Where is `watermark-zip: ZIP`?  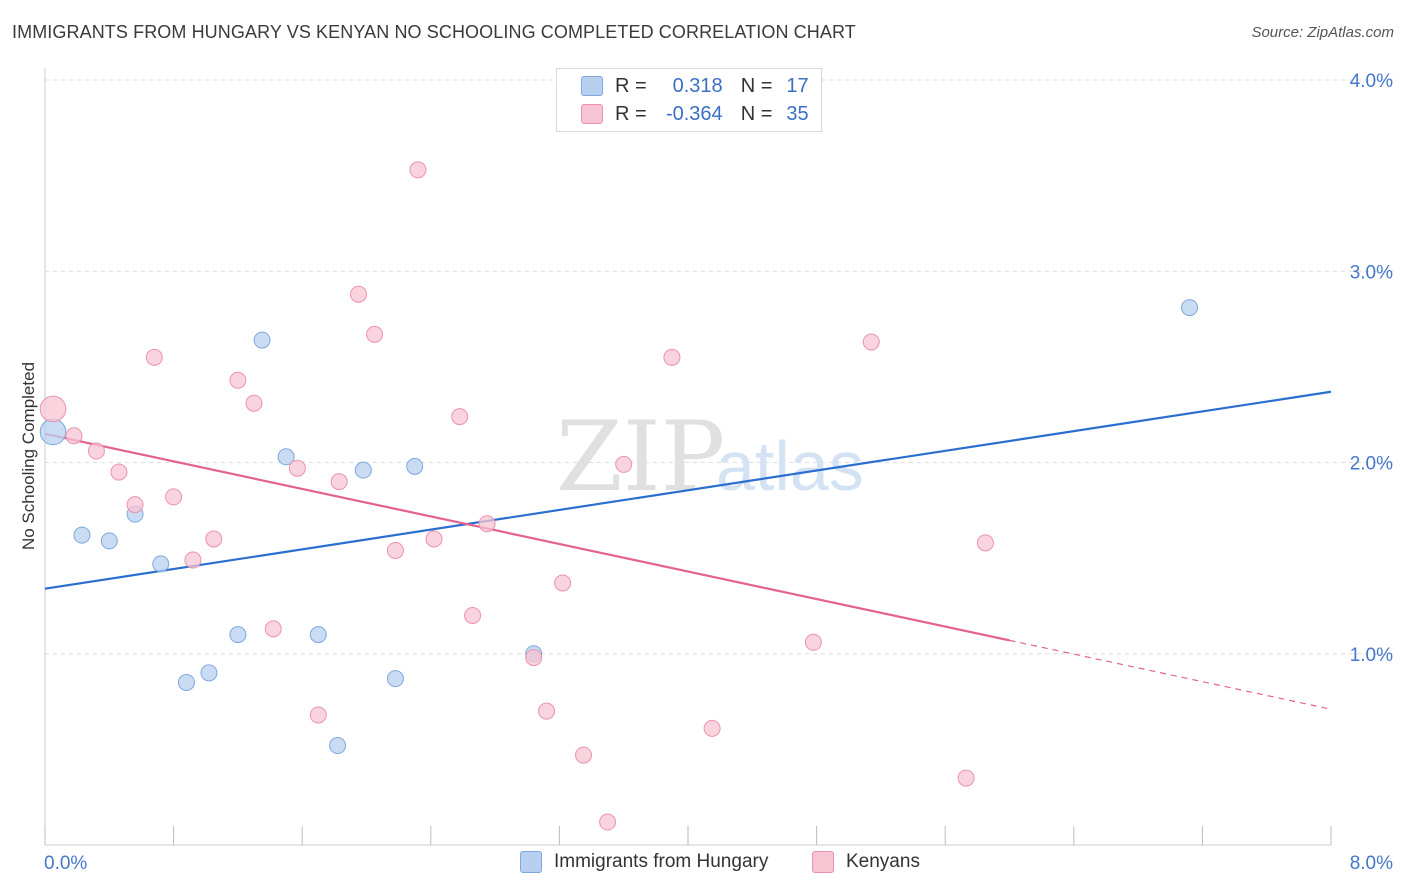
watermark-zip: ZIP is located at coordinates (640, 457).